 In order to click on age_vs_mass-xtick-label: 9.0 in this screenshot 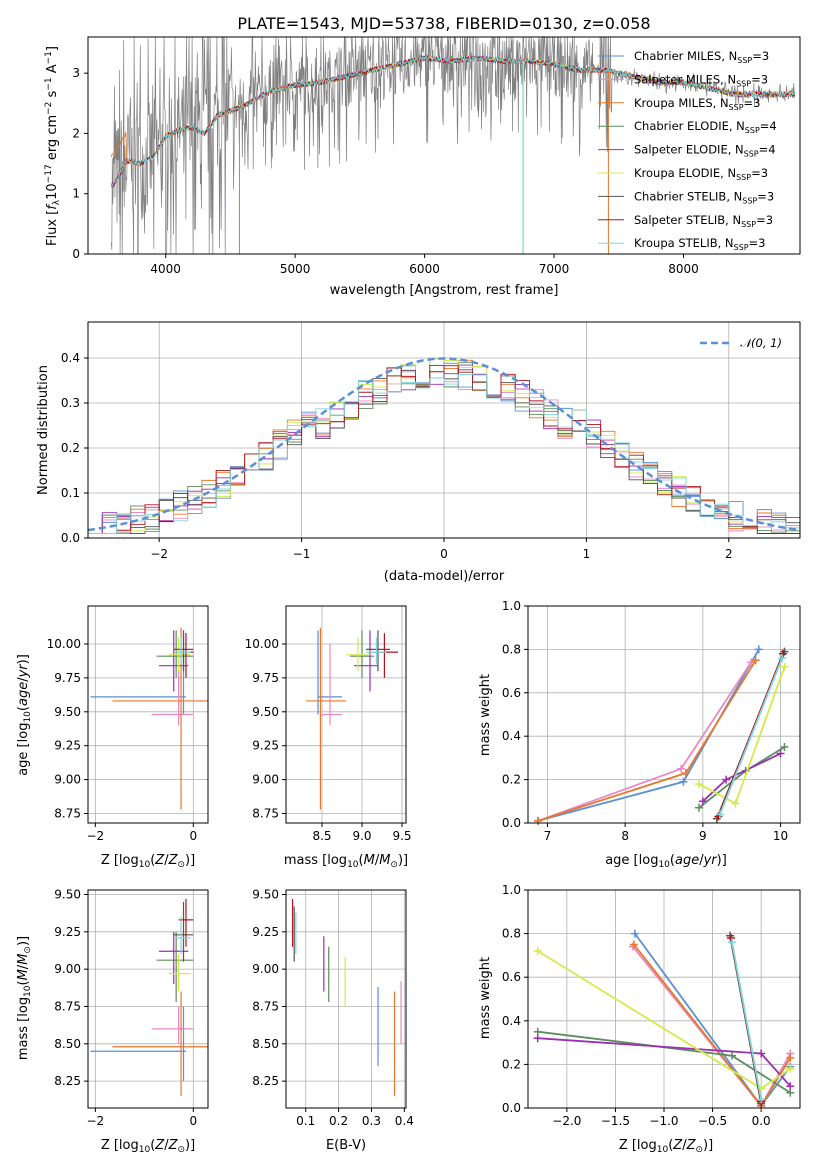, I will do `click(361, 836)`.